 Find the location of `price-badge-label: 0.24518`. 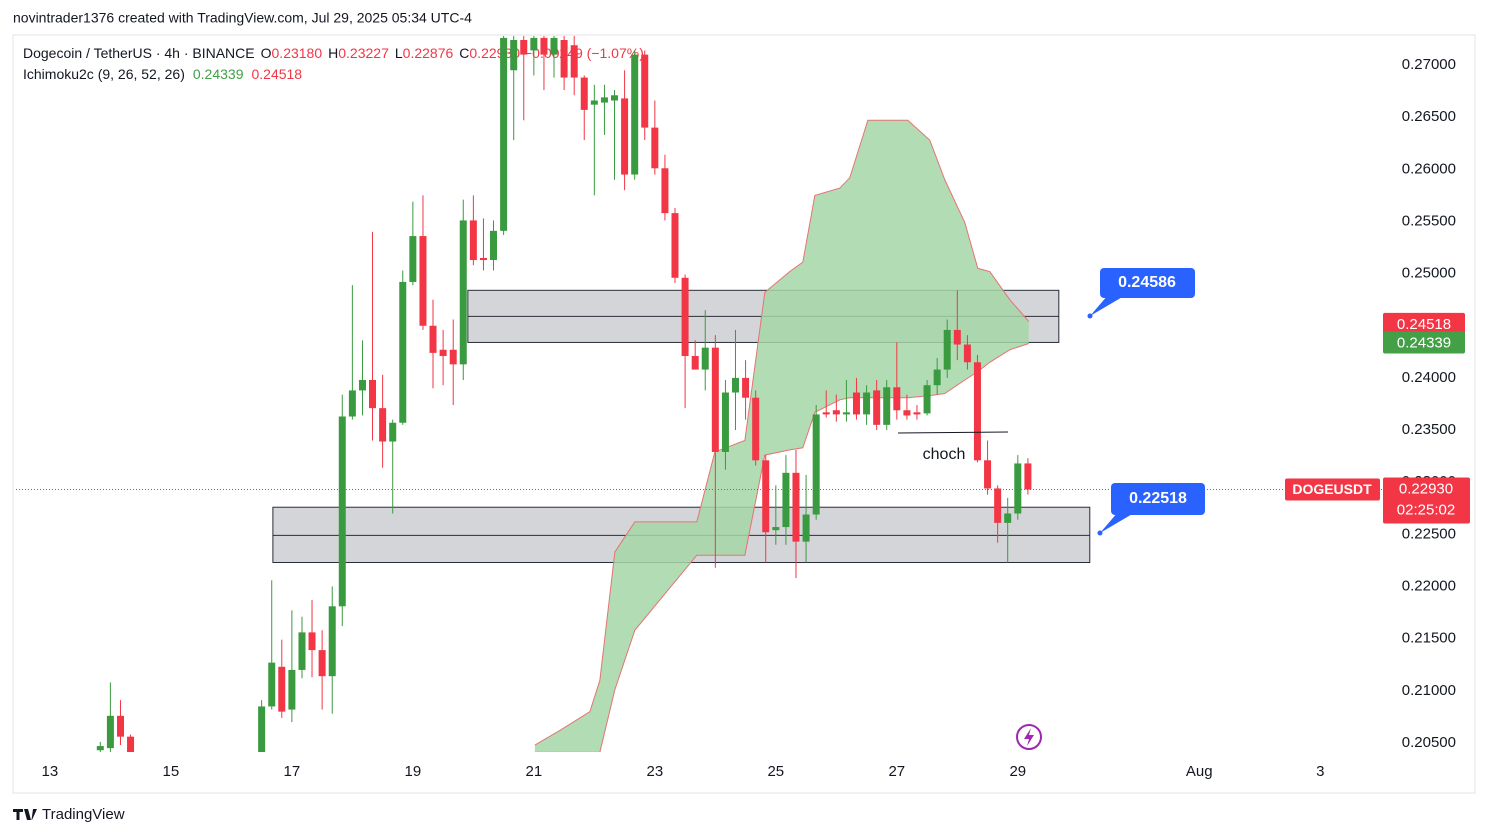

price-badge-label: 0.24518 is located at coordinates (1424, 324).